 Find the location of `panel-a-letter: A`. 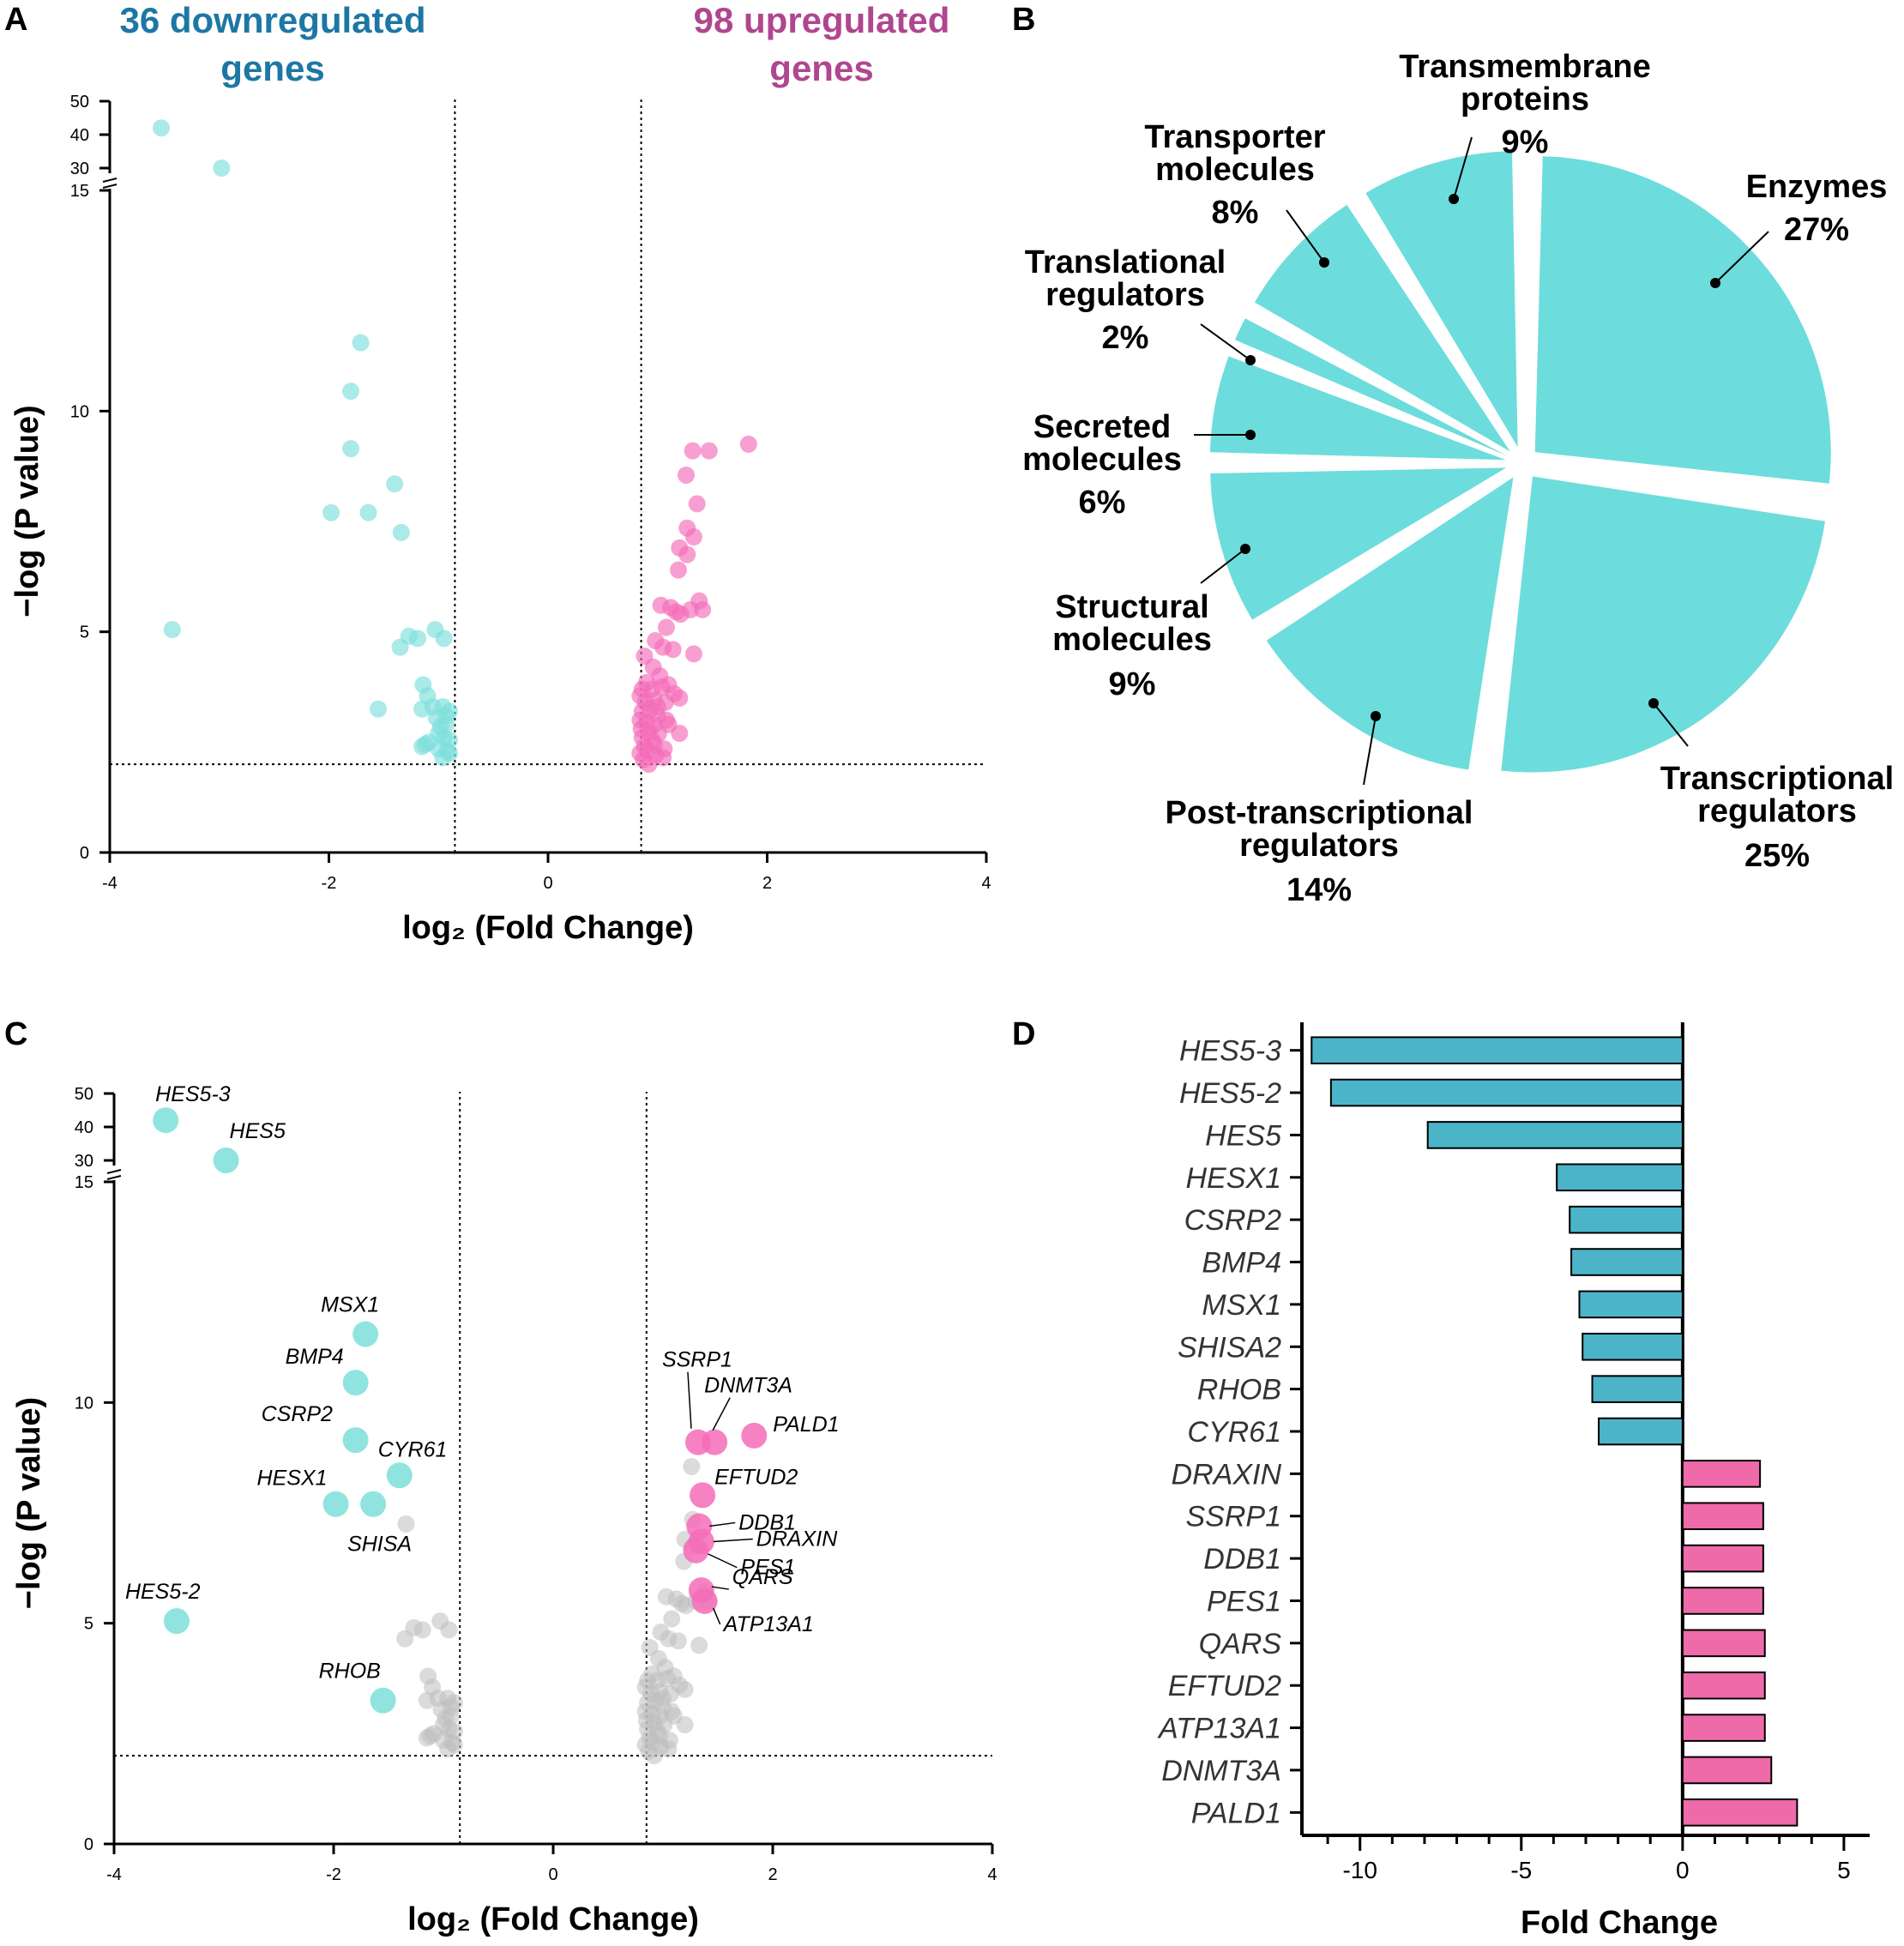

panel-a-letter: A is located at coordinates (16, 20).